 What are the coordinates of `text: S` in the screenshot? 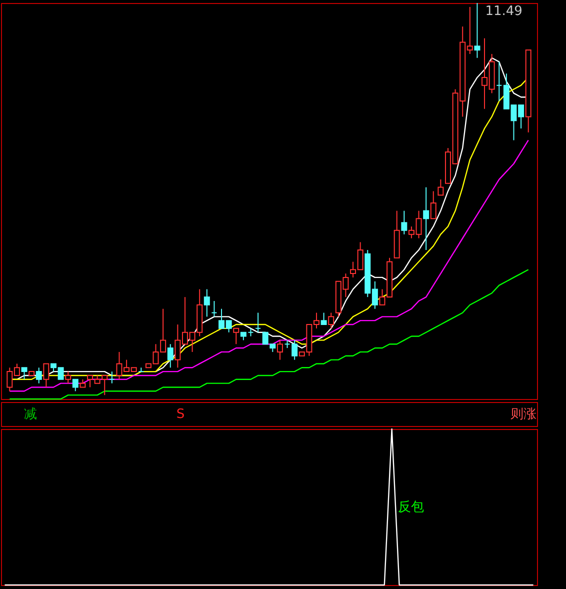 It's located at (180, 414).